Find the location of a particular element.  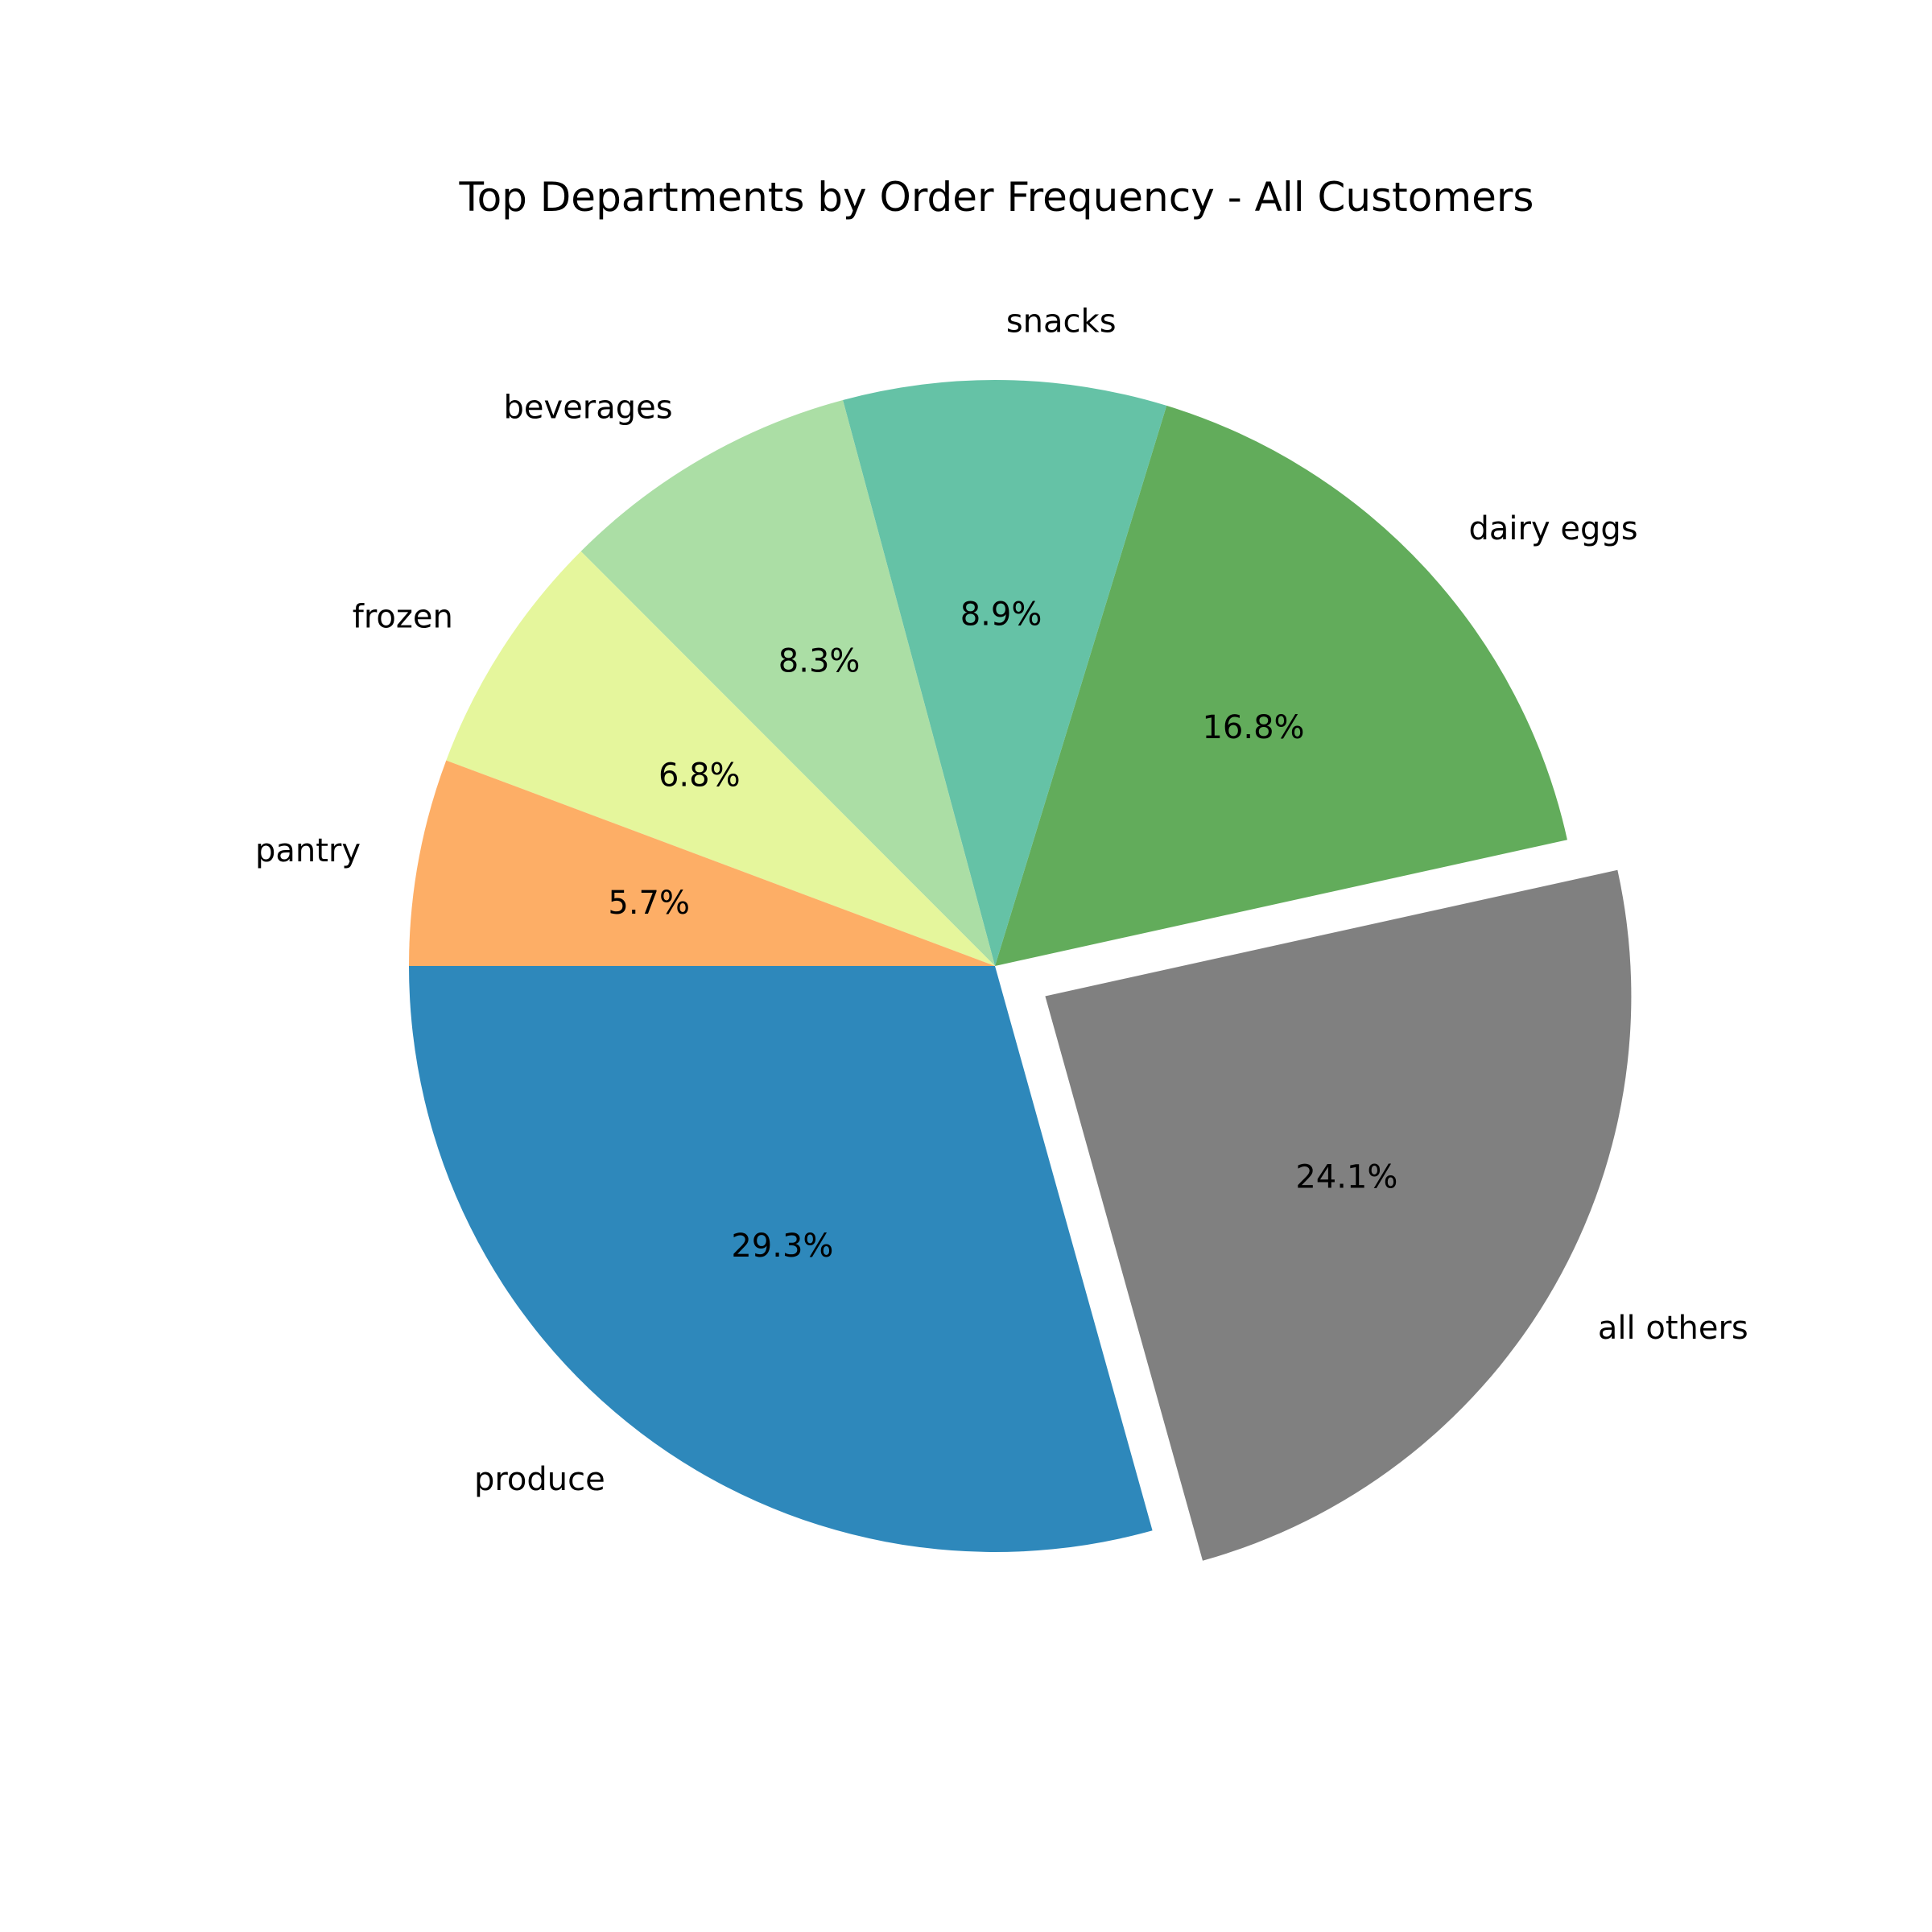

slice-percent-label: 8.9% is located at coordinates (1001, 614).